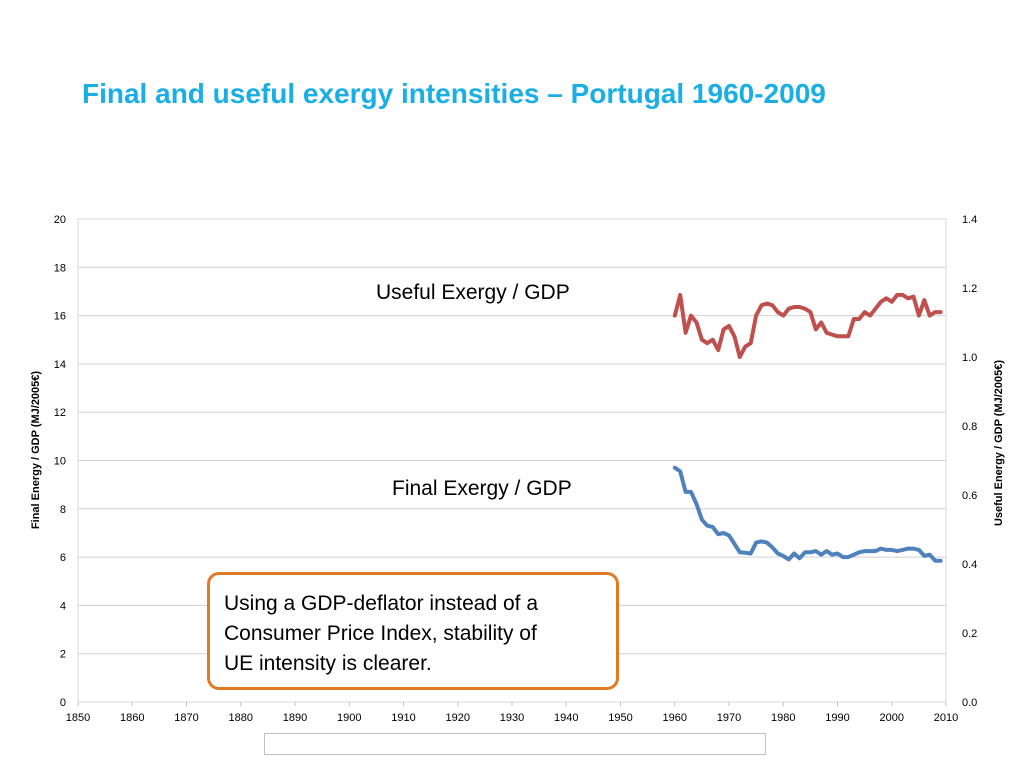 The height and width of the screenshot is (768, 1024). What do you see at coordinates (969, 461) in the screenshot?
I see `right-axis-ticks: 0.0 0.2 0.4 0.6 0.8 1.0 1.2 1.4` at bounding box center [969, 461].